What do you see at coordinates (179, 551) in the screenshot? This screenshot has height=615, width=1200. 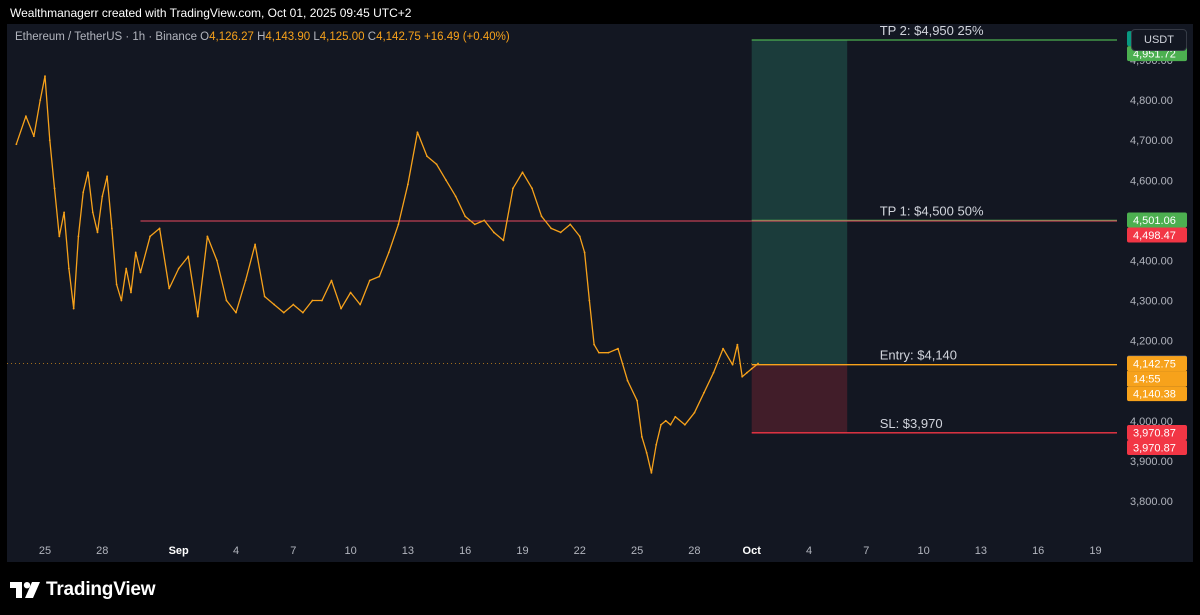 I see `x-tick-label: Sep` at bounding box center [179, 551].